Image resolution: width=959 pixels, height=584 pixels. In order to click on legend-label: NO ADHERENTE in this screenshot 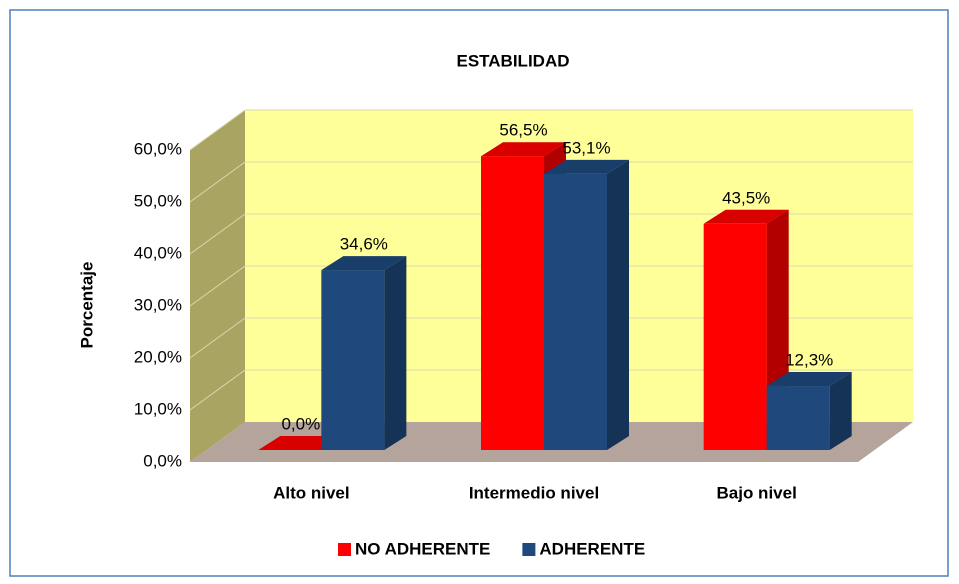, I will do `click(422, 548)`.